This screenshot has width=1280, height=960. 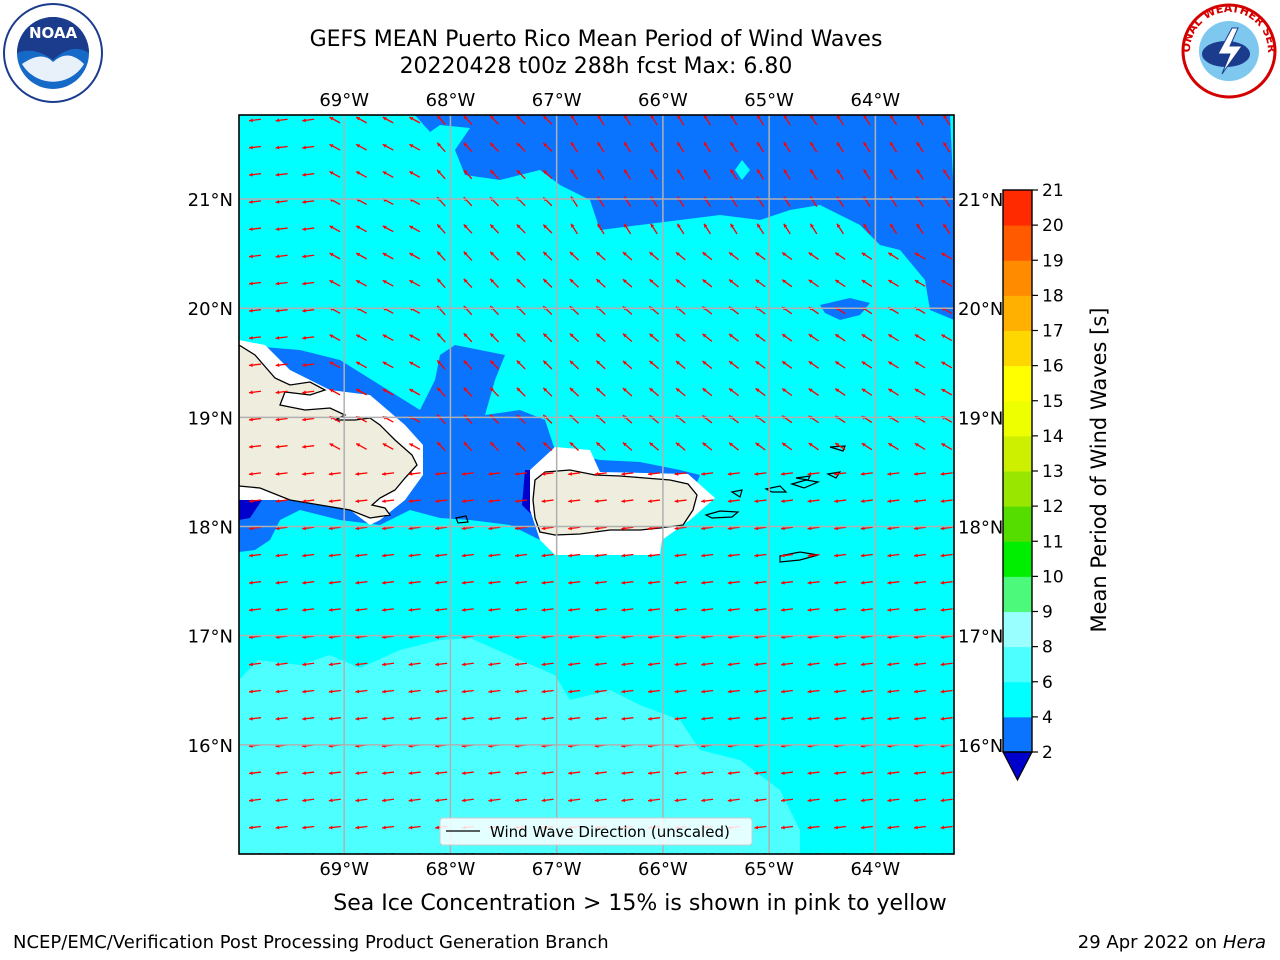 What do you see at coordinates (1053, 507) in the screenshot?
I see `colorbar-tick-label: 12` at bounding box center [1053, 507].